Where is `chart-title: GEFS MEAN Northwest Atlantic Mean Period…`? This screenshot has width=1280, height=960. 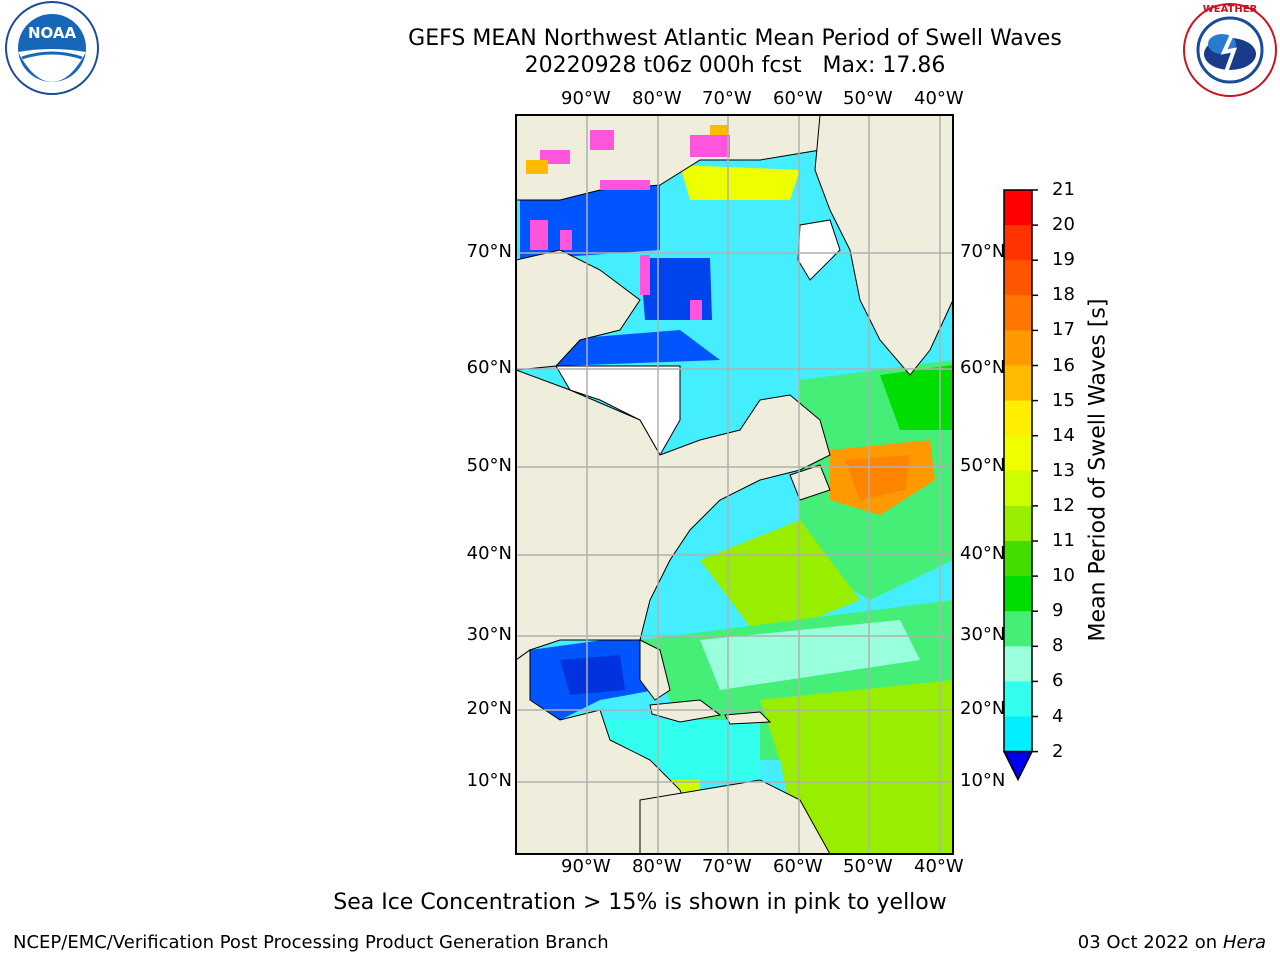
chart-title: GEFS MEAN Northwest Atlantic Mean Period… is located at coordinates (735, 38).